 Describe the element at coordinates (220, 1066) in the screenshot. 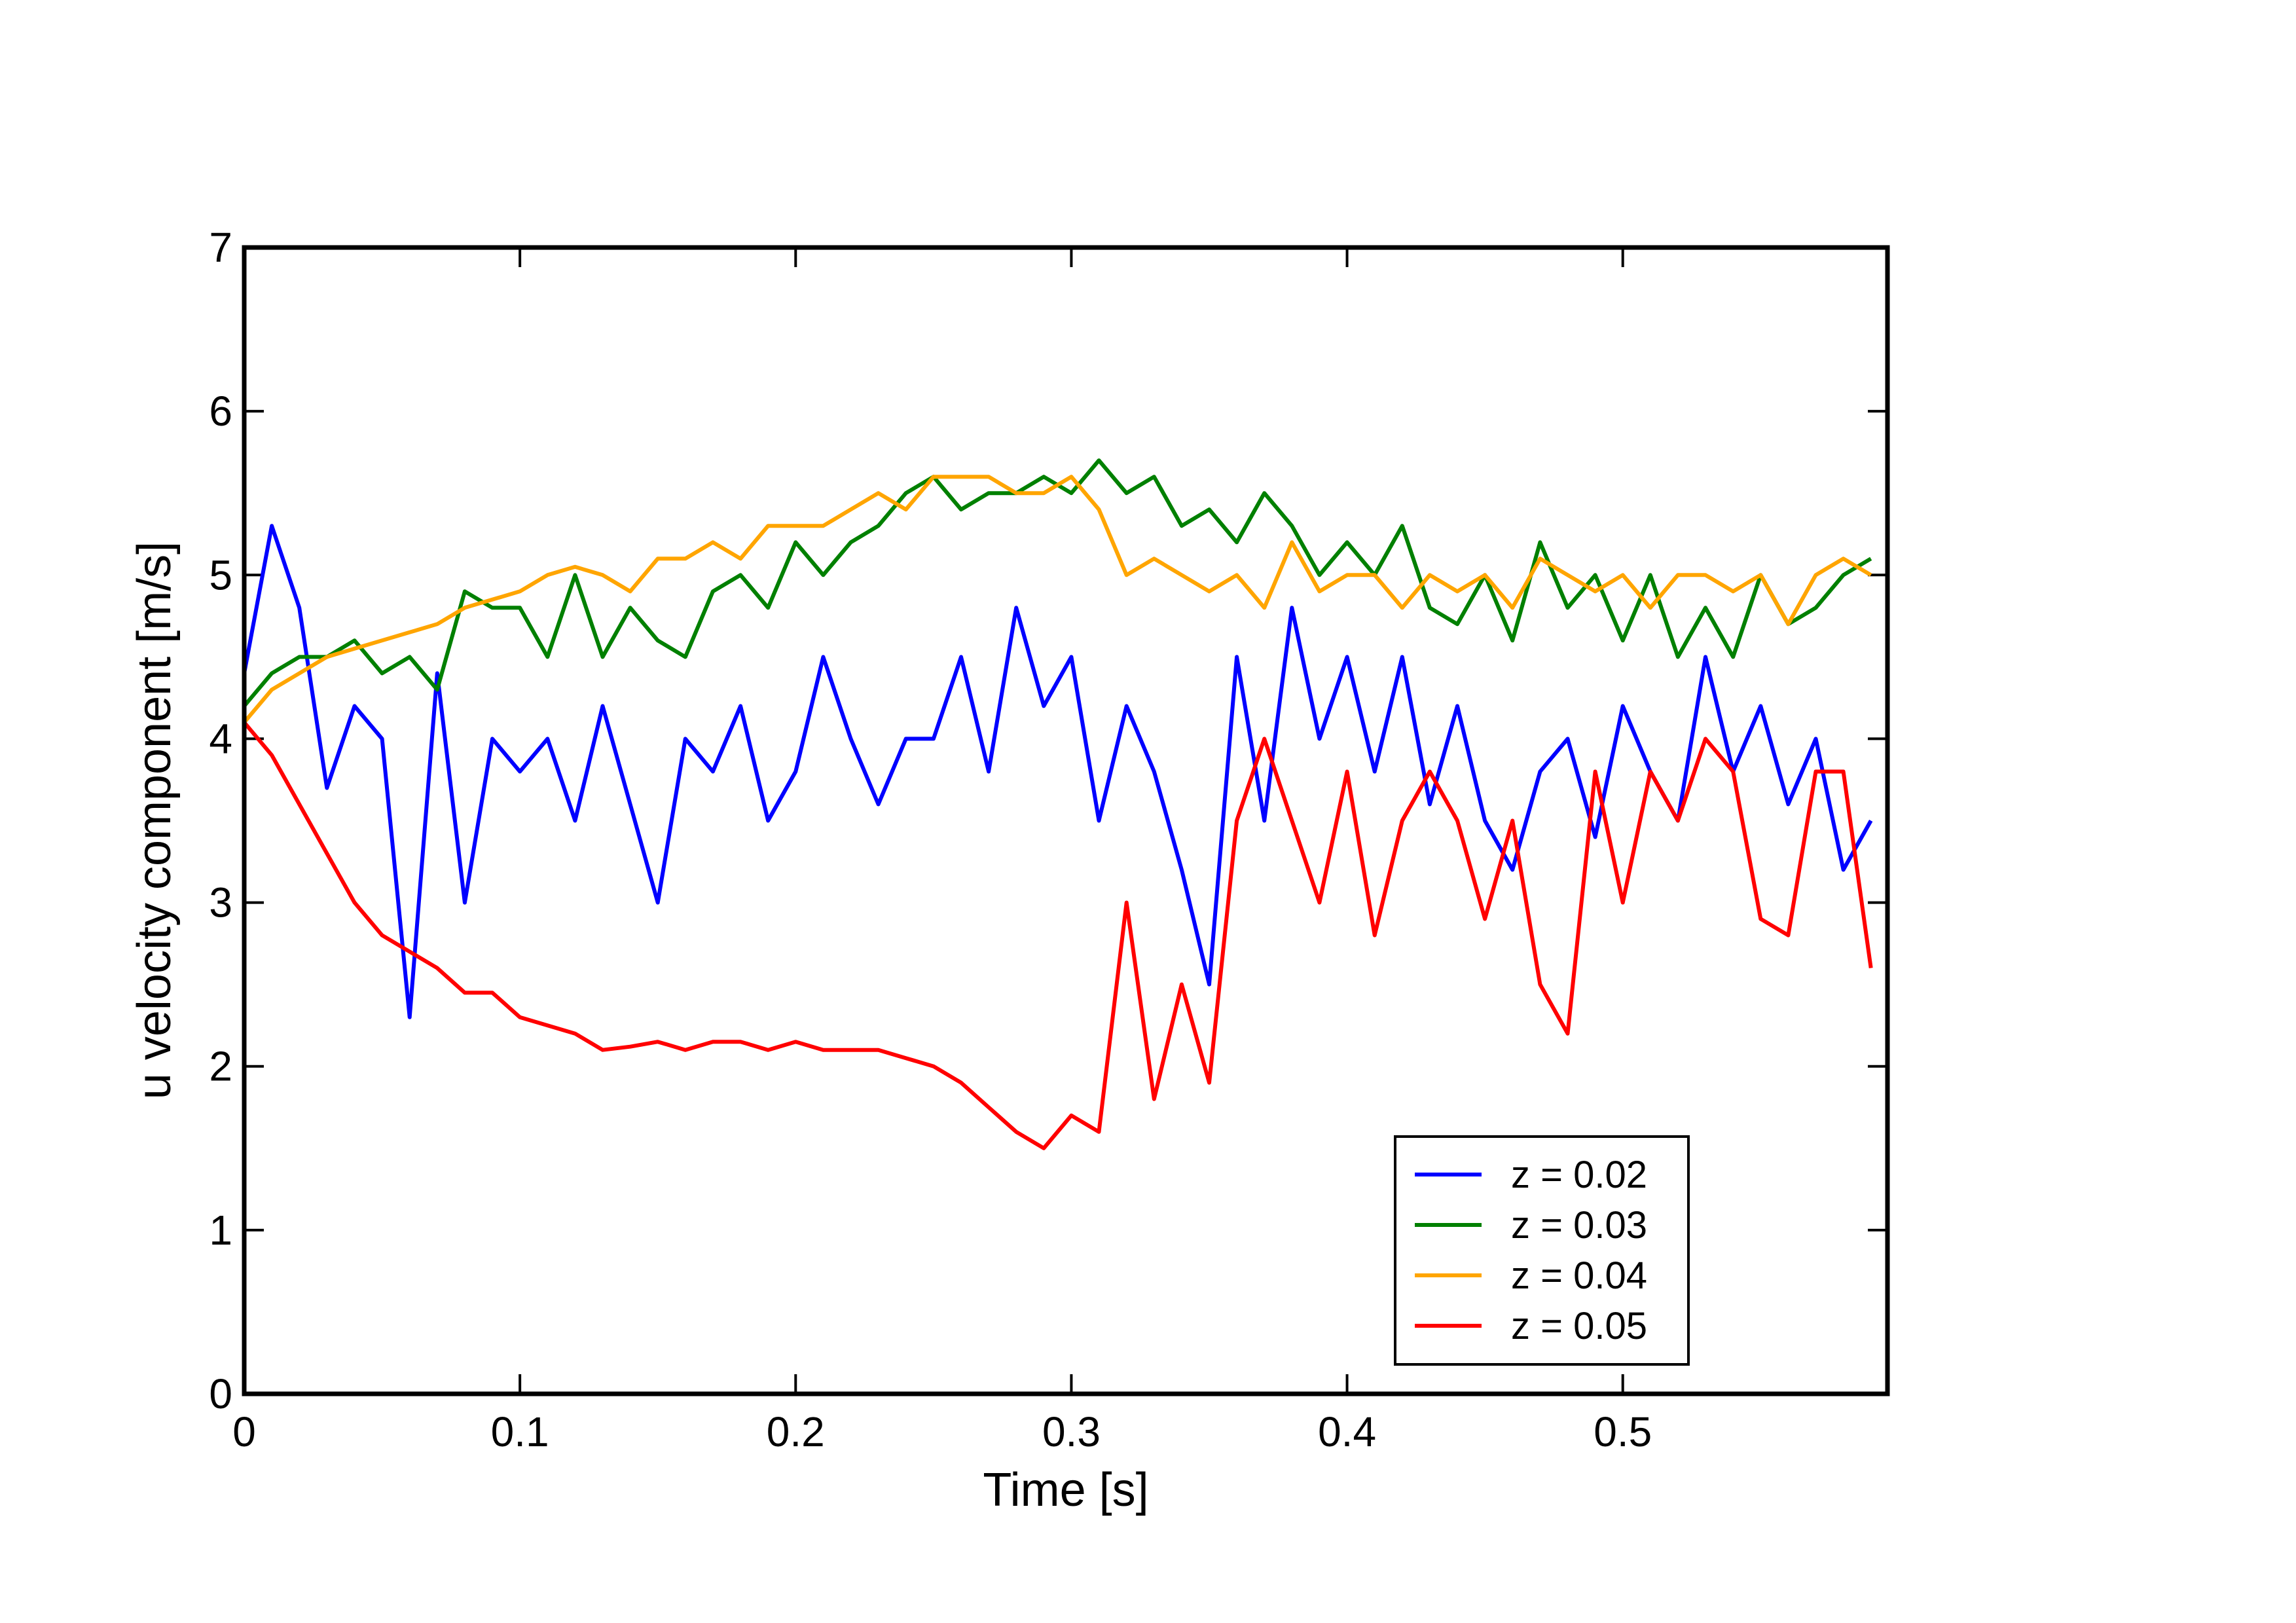

I see `y-tick-label: 2` at that location.